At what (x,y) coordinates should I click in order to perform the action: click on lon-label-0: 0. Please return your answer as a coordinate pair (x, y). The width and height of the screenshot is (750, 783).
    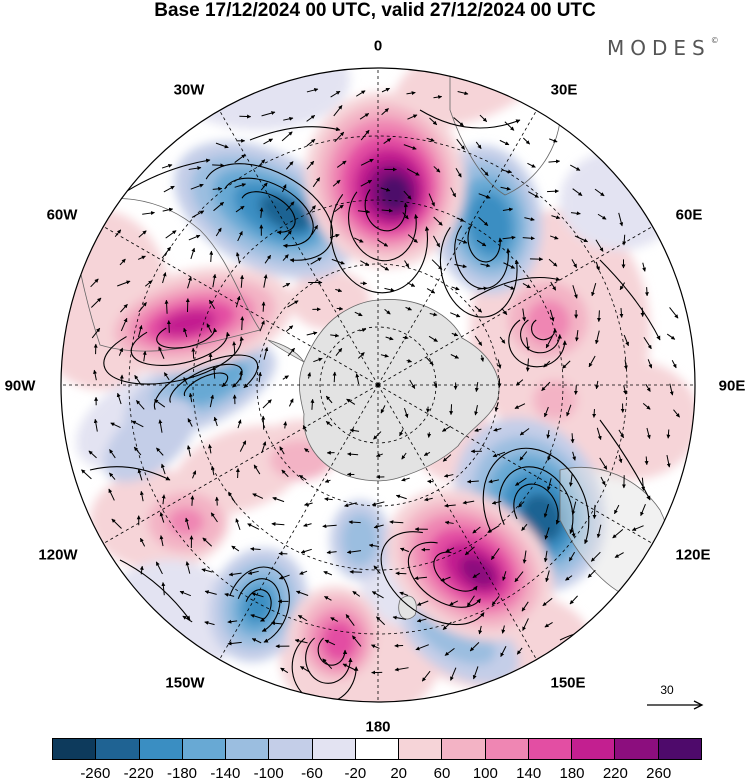
    Looking at the image, I should click on (378, 46).